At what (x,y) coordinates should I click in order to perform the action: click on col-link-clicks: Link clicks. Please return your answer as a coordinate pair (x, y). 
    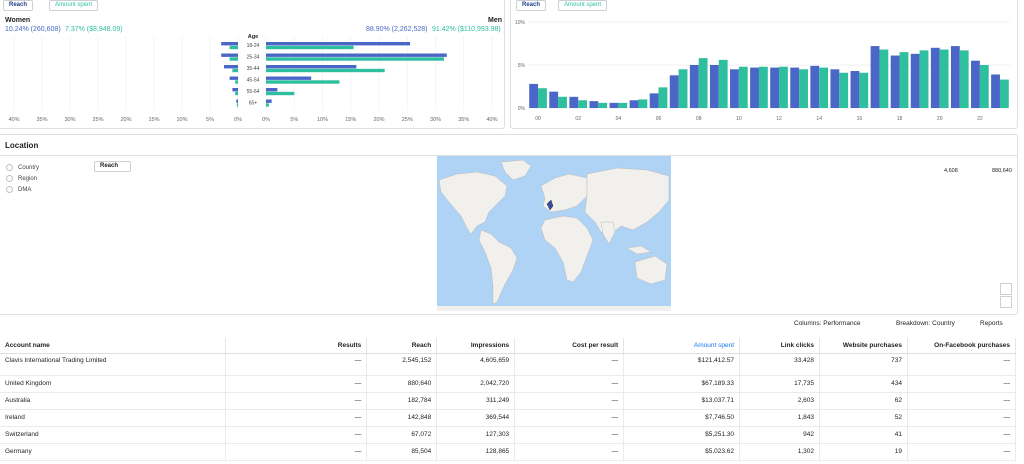
    Looking at the image, I should click on (779, 346).